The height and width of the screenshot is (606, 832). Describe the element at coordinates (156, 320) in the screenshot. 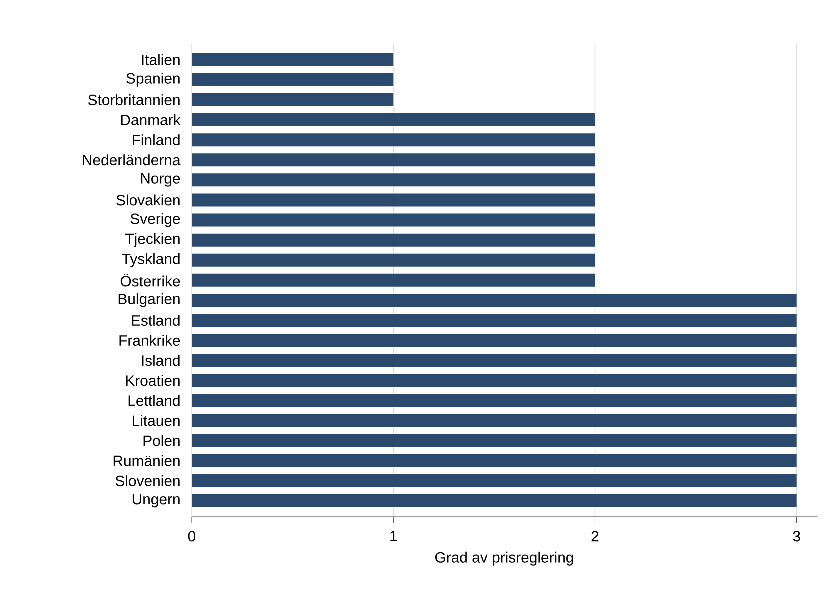

I see `y-tick-label: Estland` at that location.